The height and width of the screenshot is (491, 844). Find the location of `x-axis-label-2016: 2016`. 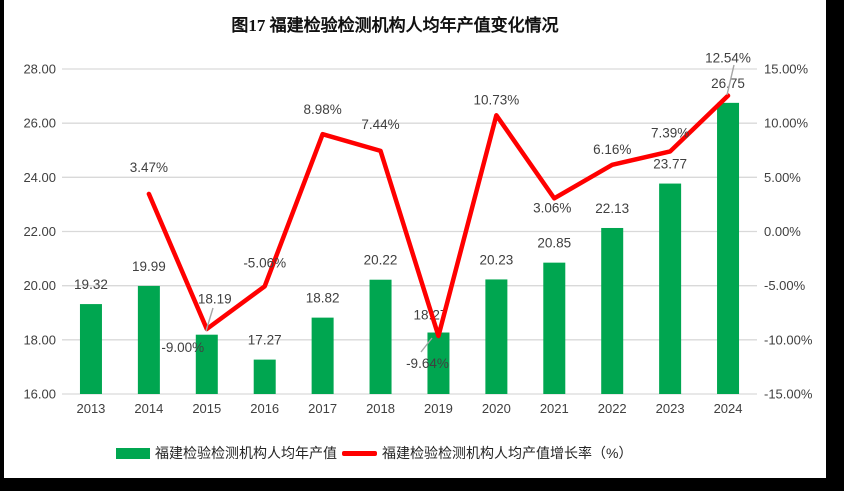

x-axis-label-2016: 2016 is located at coordinates (264, 408).